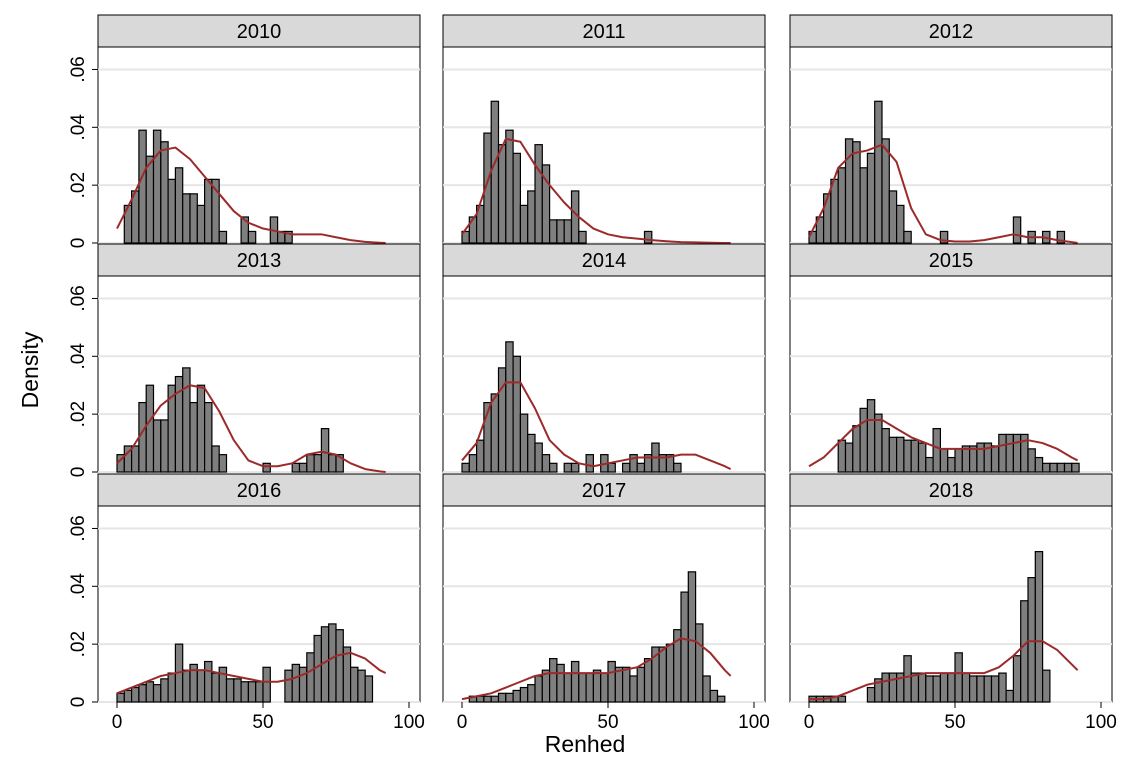 This screenshot has height=758, width=1123. I want to click on y-tick-label: .02, so click(78, 644).